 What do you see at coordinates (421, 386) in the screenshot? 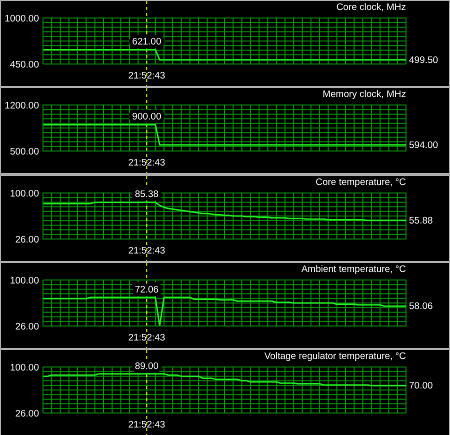
I see `data-label: 70.00` at bounding box center [421, 386].